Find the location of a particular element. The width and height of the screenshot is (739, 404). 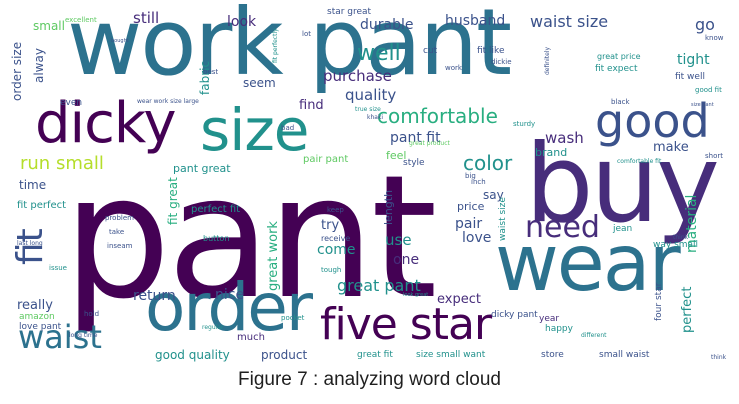

word-good-quality: good quality is located at coordinates (192, 355).